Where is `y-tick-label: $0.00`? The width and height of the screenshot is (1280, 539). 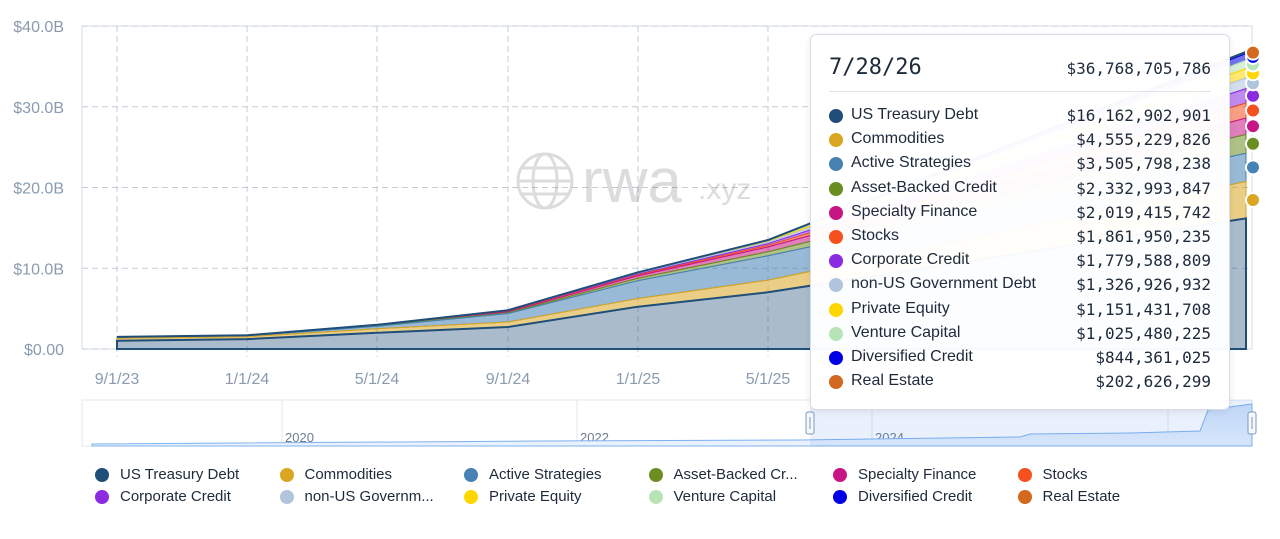
y-tick-label: $0.00 is located at coordinates (44, 350).